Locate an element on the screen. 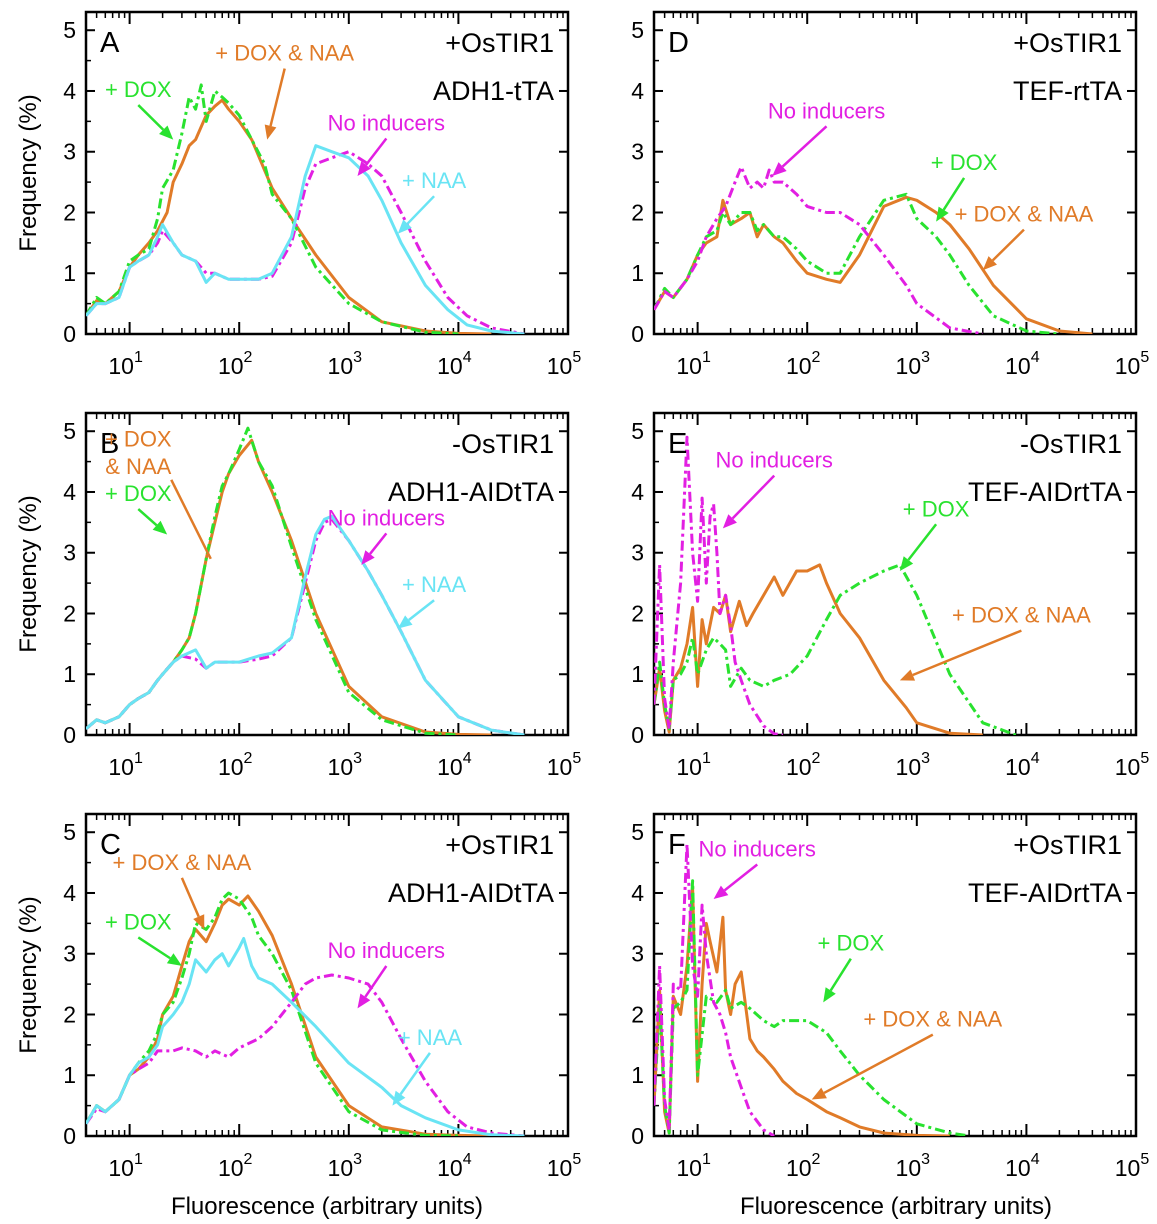  panel-letter: B is located at coordinates (109, 444).